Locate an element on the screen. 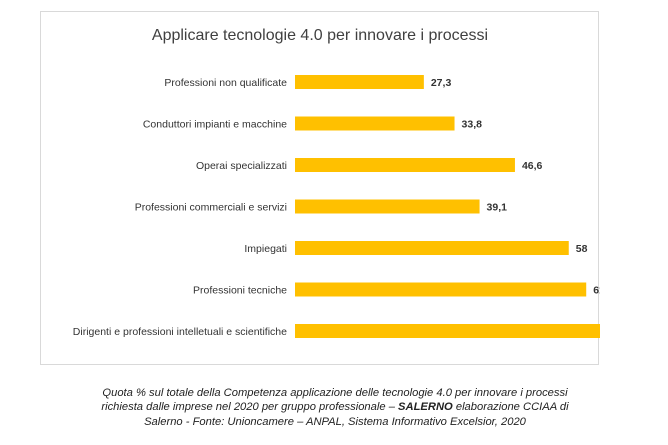  category-label: Professioni commerciali e servizi is located at coordinates (211, 208).